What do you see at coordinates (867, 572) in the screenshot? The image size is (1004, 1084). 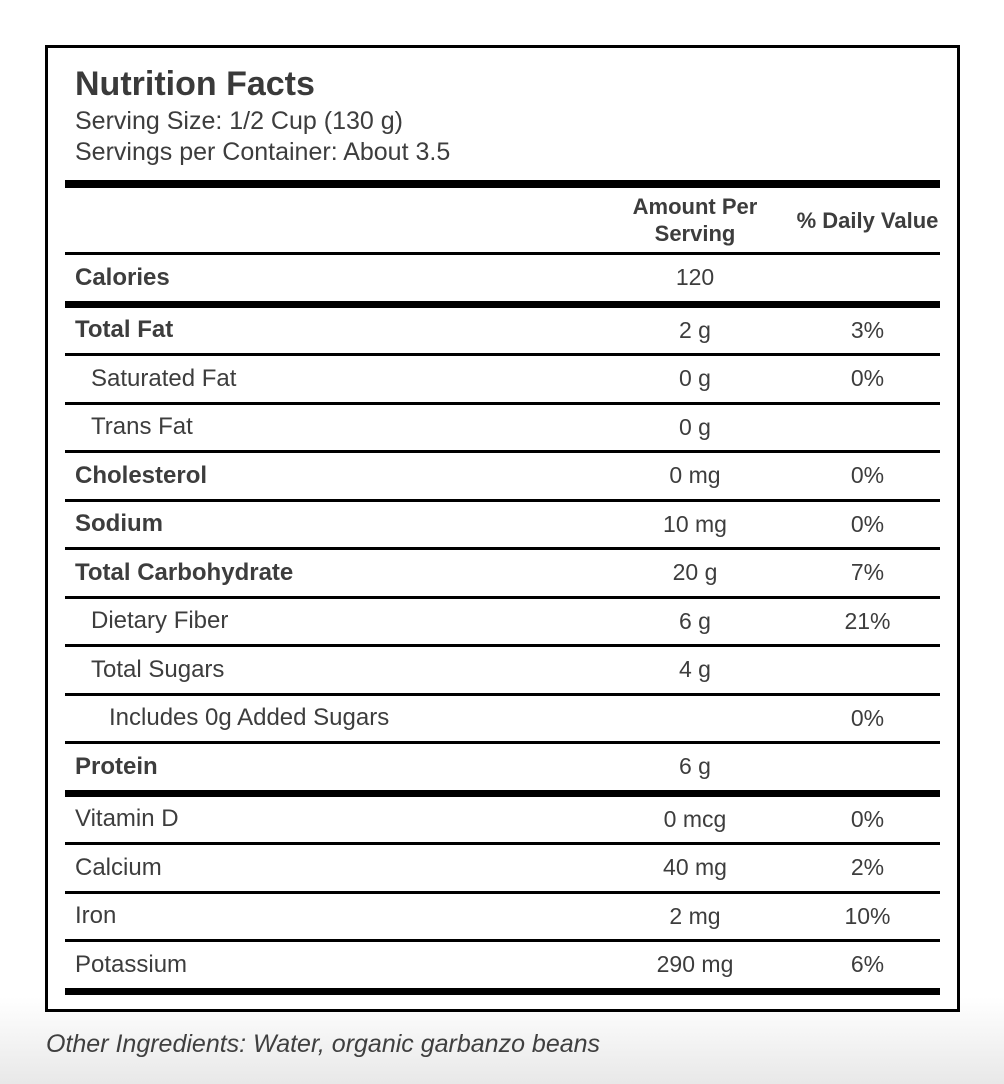 I see `nutrient-daily-value: 7%` at bounding box center [867, 572].